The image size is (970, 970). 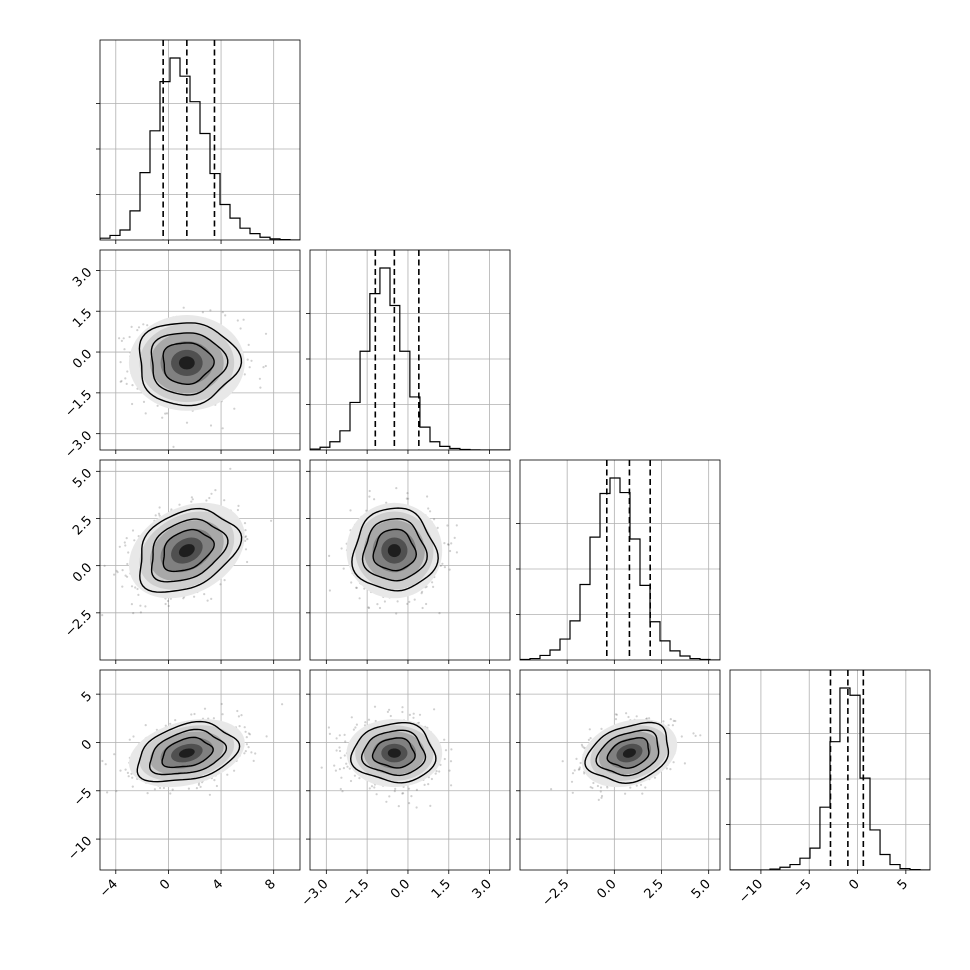 I want to click on x-tick-label: 0.0, so click(x=606, y=889).